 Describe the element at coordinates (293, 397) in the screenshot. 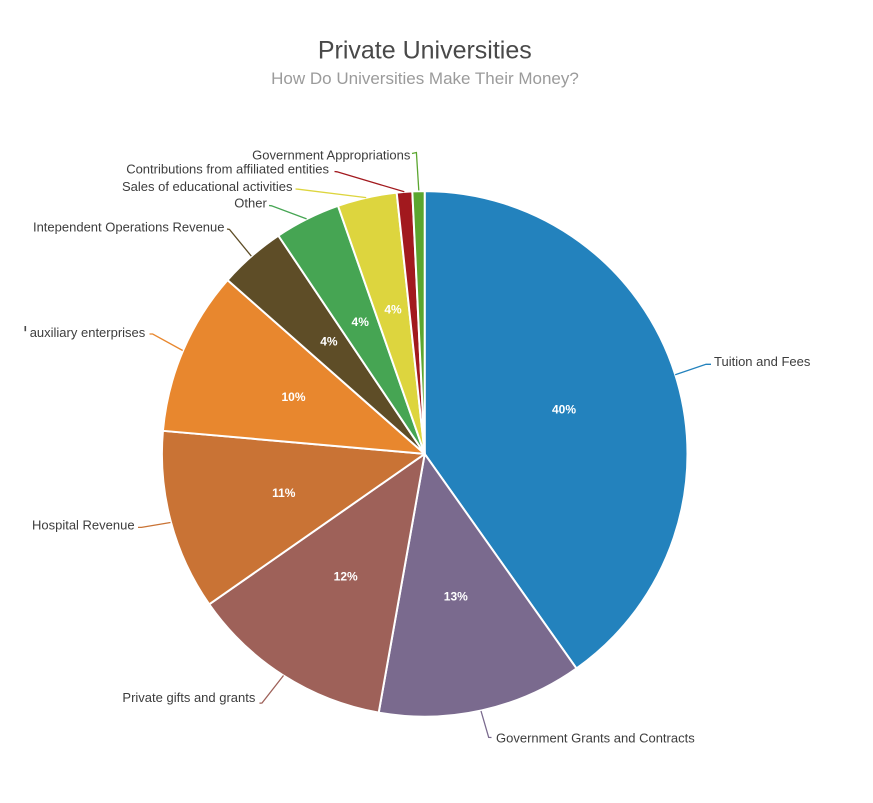

I see `svg-text: 10%` at that location.